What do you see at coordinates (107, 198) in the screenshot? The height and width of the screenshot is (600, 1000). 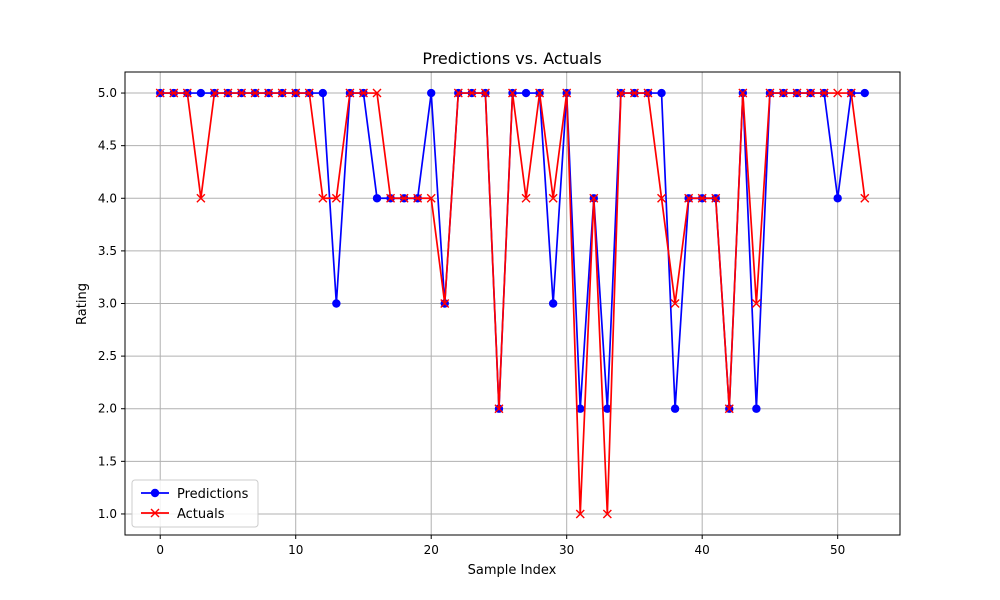 I see `y-tick-label: 4.0` at bounding box center [107, 198].